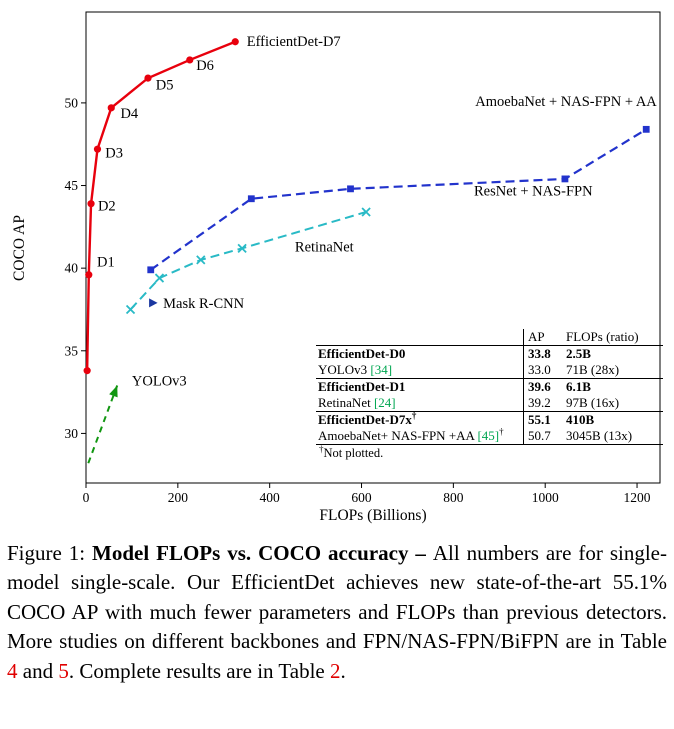 The height and width of the screenshot is (729, 674). What do you see at coordinates (38, 670) in the screenshot?
I see `caption-text: and` at bounding box center [38, 670].